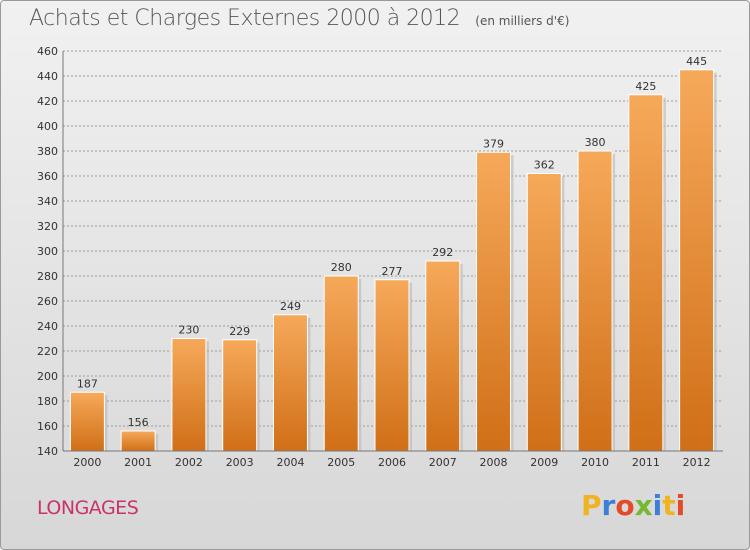 The width and height of the screenshot is (750, 550). What do you see at coordinates (392, 271) in the screenshot?
I see `data-label: 277` at bounding box center [392, 271].